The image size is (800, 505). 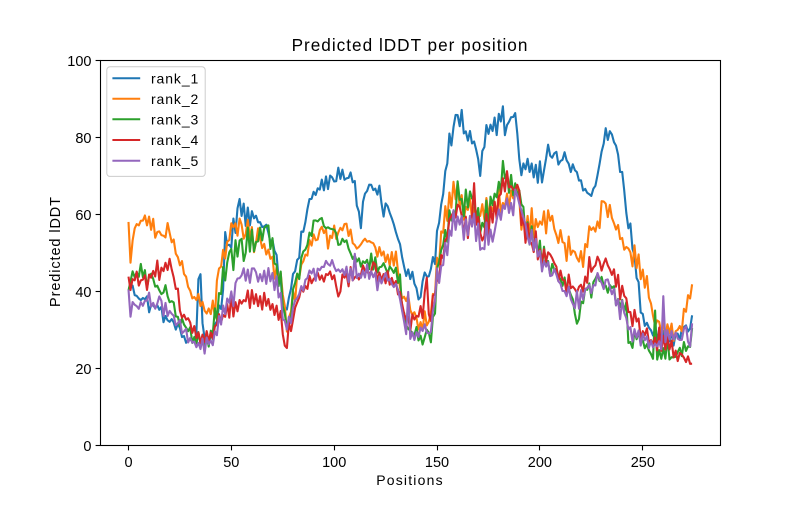 I want to click on svg-text: 50, so click(x=231, y=463).